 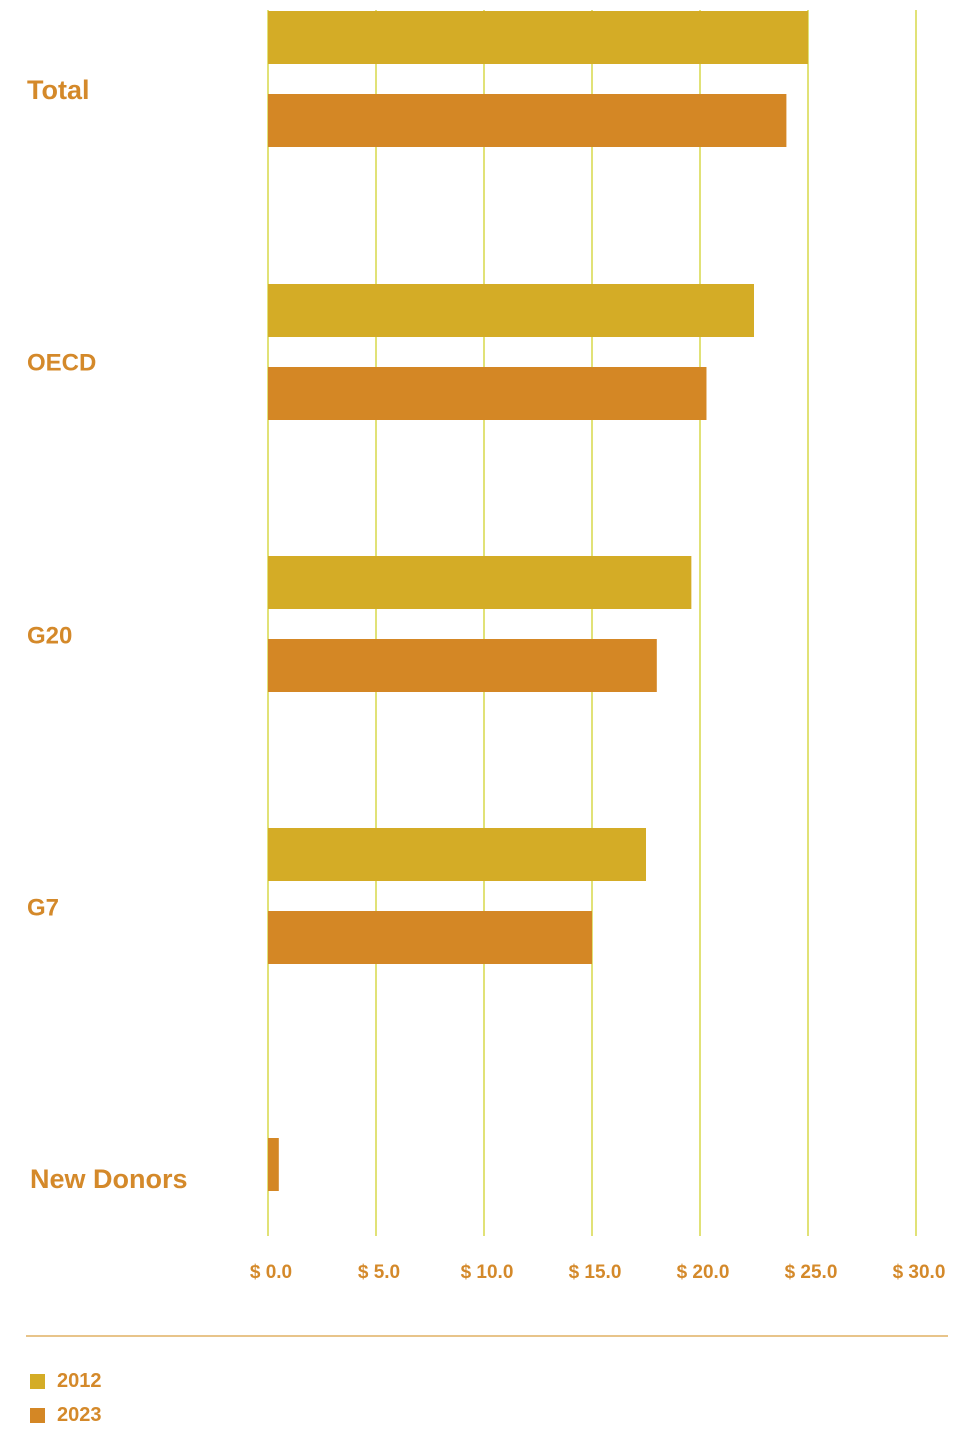 I want to click on x-tick-label-0: $ 0.0, so click(x=271, y=1272).